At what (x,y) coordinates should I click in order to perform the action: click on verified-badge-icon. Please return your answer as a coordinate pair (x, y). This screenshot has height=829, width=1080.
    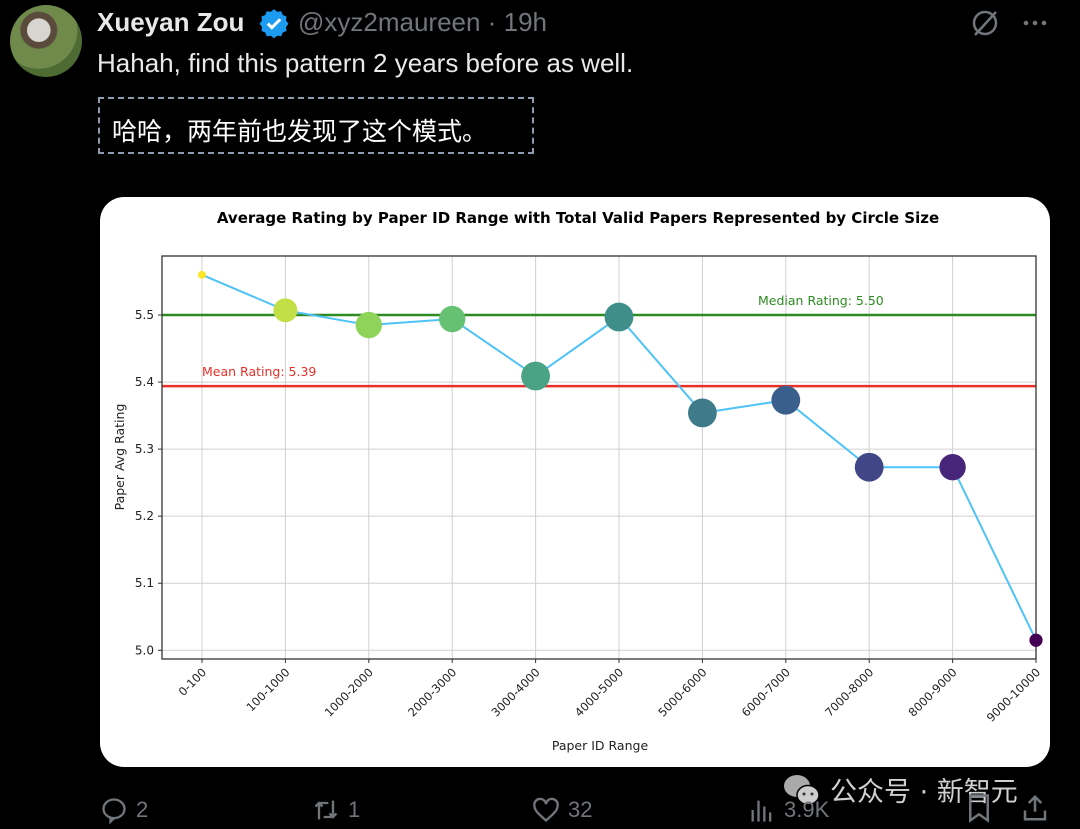
    Looking at the image, I should click on (274, 23).